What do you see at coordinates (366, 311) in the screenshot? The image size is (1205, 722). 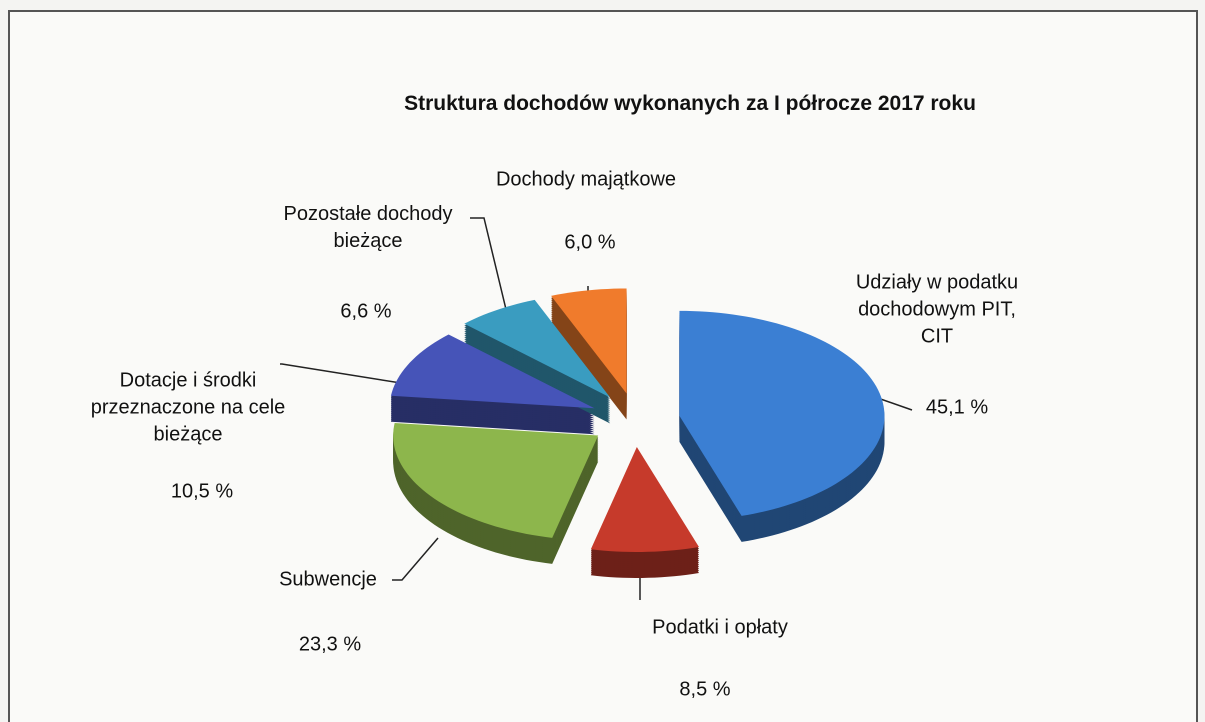 I see `value-label: 6,6 %` at bounding box center [366, 311].